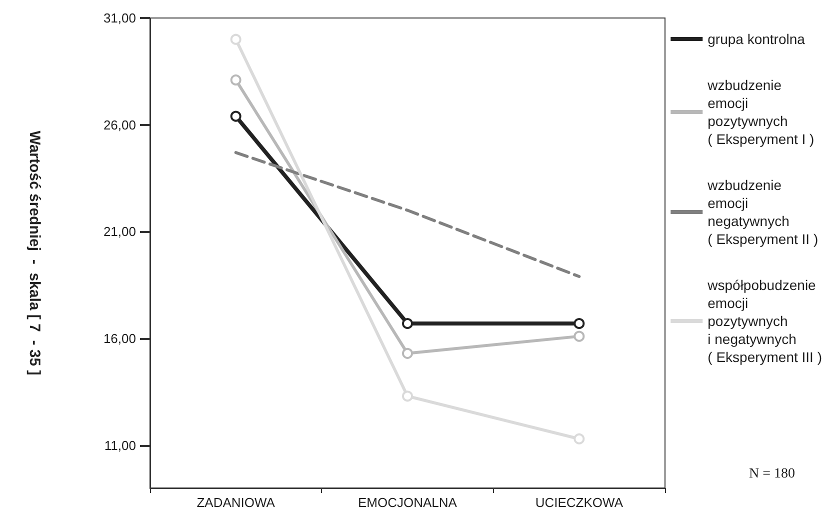 The height and width of the screenshot is (521, 835). I want to click on y-tick-label: 21,00, so click(119, 232).